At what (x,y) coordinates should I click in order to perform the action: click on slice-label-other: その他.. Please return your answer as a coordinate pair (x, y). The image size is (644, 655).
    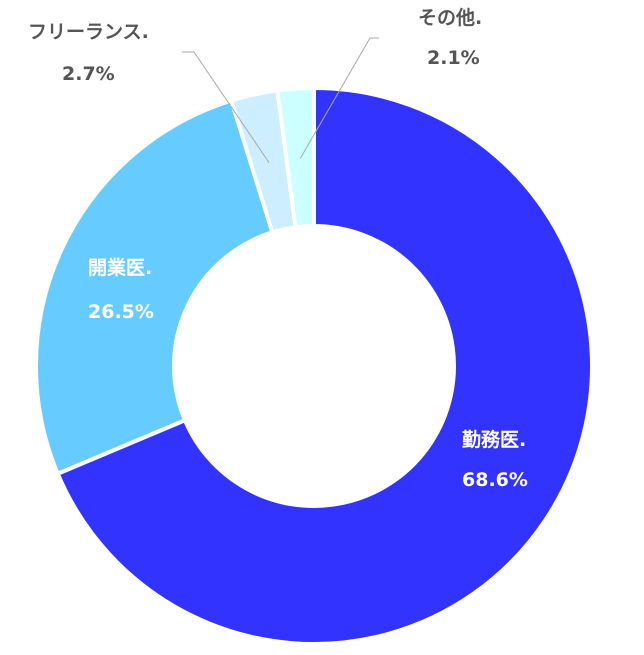
    Looking at the image, I should click on (450, 17).